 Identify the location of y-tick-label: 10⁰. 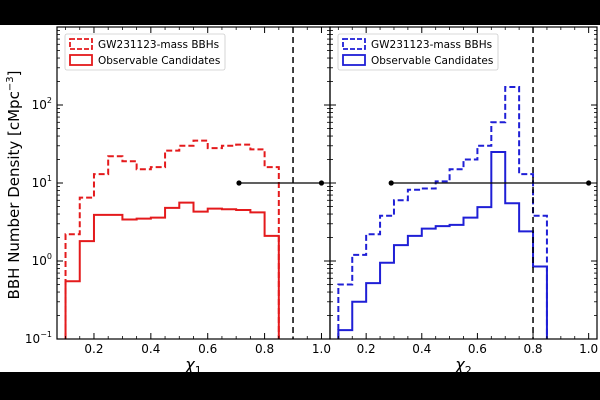
(42, 260).